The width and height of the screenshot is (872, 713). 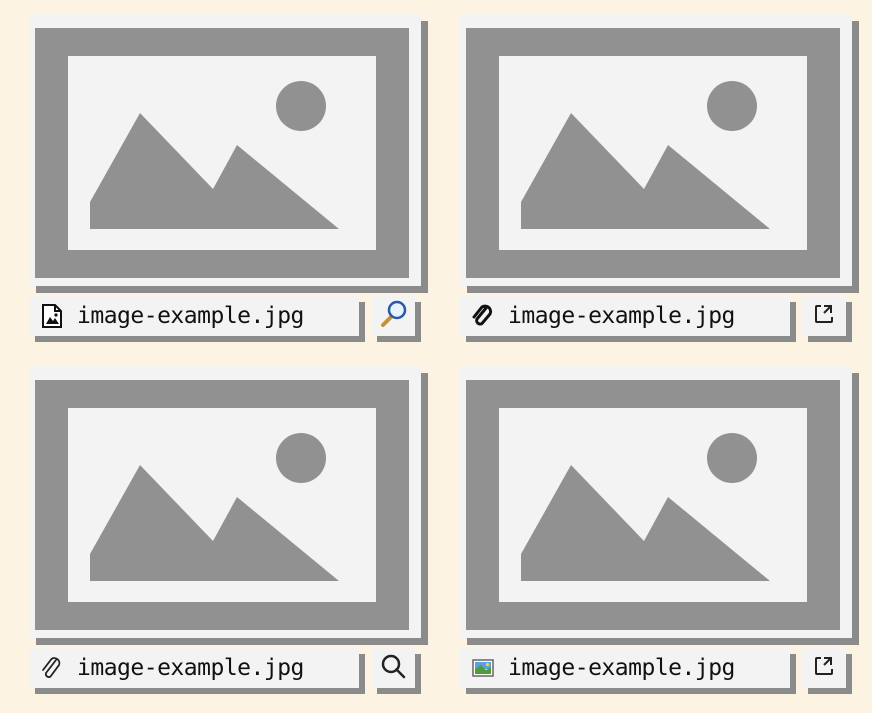 I want to click on paperclip-icon, so click(x=52, y=668).